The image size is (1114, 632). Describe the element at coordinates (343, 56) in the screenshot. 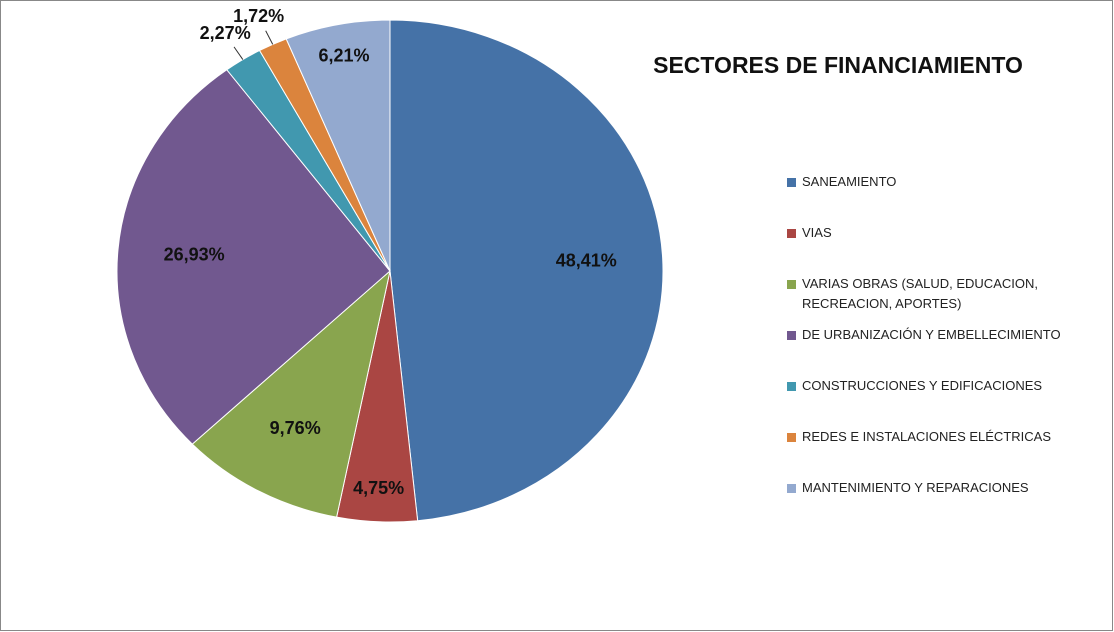

I see `data-label: 6,21%` at that location.